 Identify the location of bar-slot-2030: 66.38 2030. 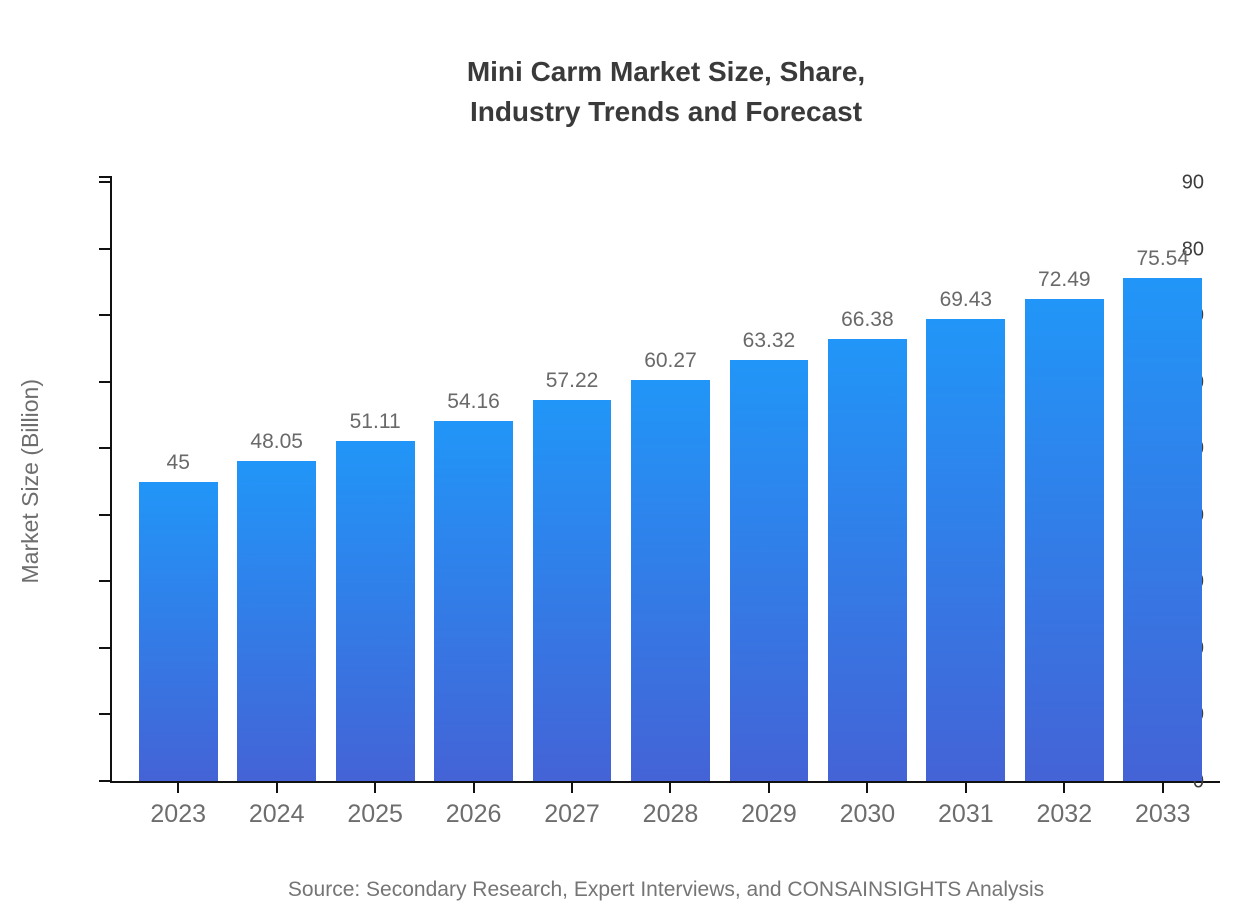
(867, 505).